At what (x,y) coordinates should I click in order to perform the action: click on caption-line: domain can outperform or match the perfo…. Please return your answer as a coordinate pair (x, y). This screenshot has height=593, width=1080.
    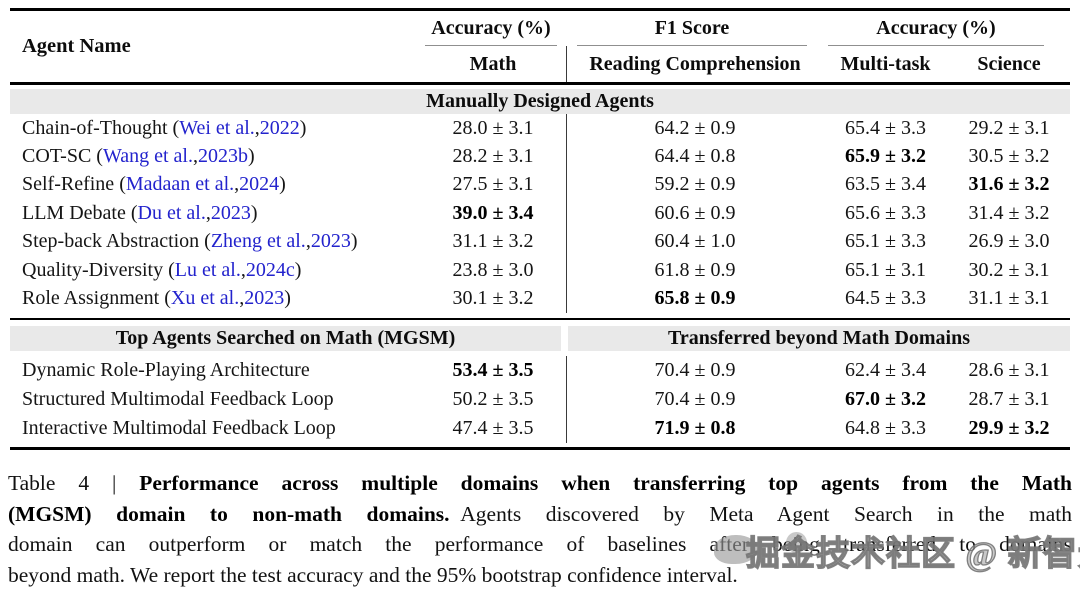
    Looking at the image, I should click on (540, 544).